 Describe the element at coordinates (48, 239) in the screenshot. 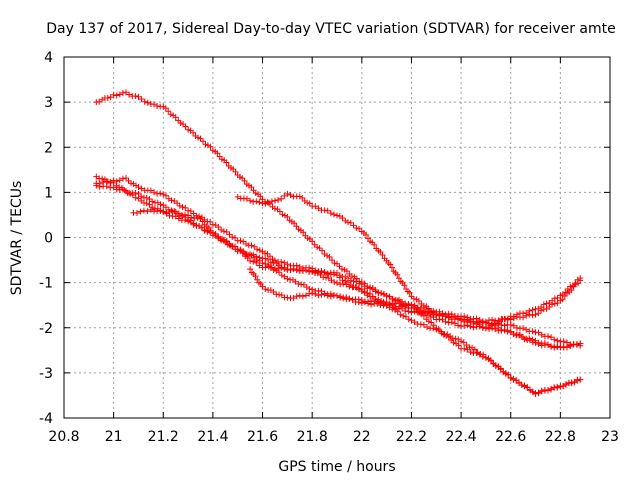

I see `y-tick-label: 0` at that location.